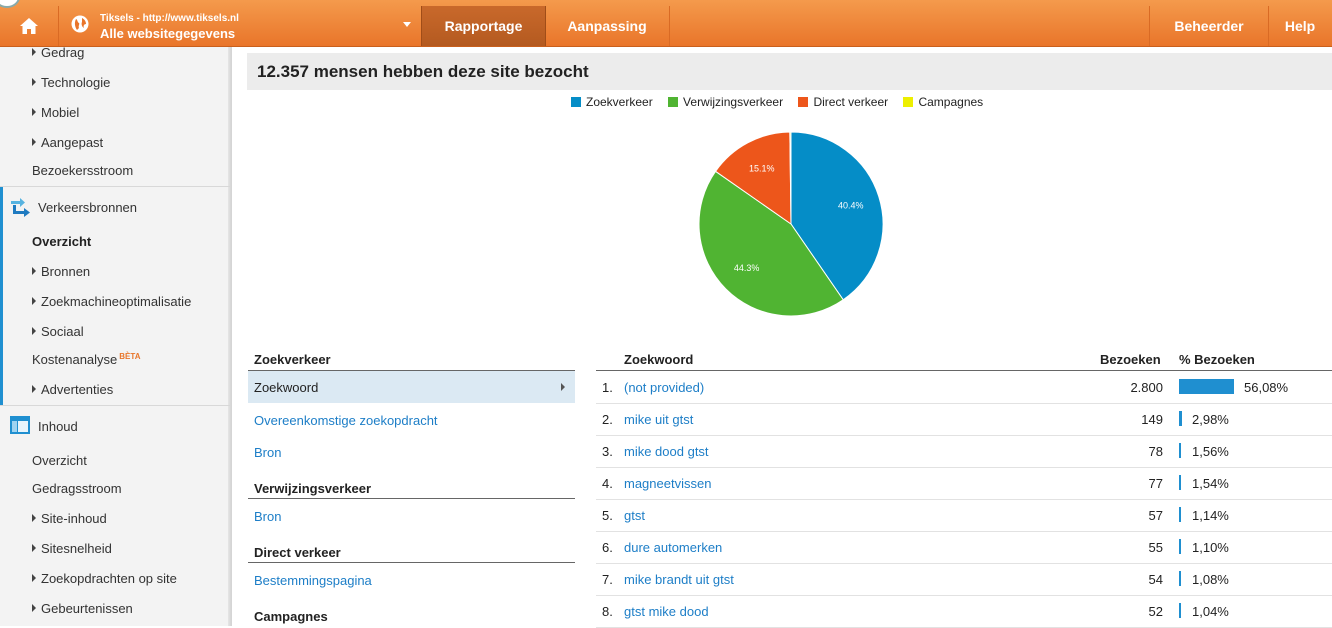 The image size is (1332, 628). Describe the element at coordinates (20, 425) in the screenshot. I see `content-icon` at that location.